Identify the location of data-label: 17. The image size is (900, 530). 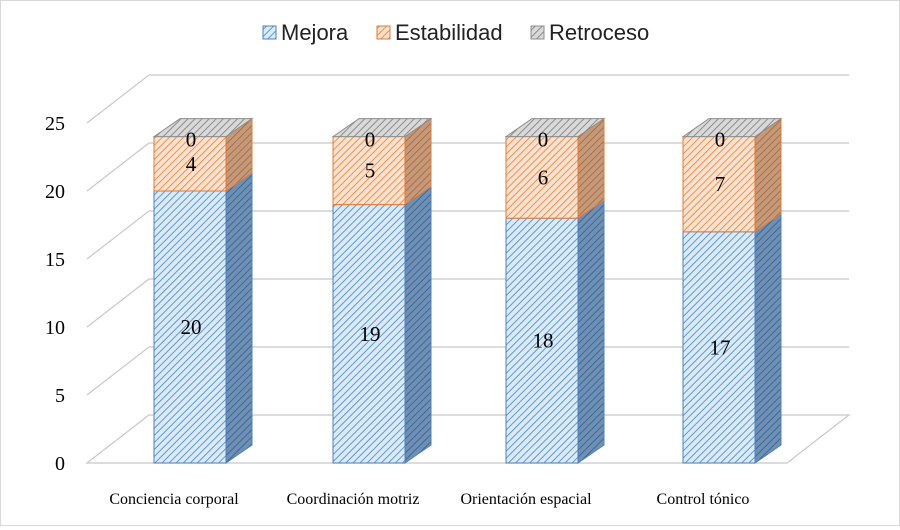
(720, 347).